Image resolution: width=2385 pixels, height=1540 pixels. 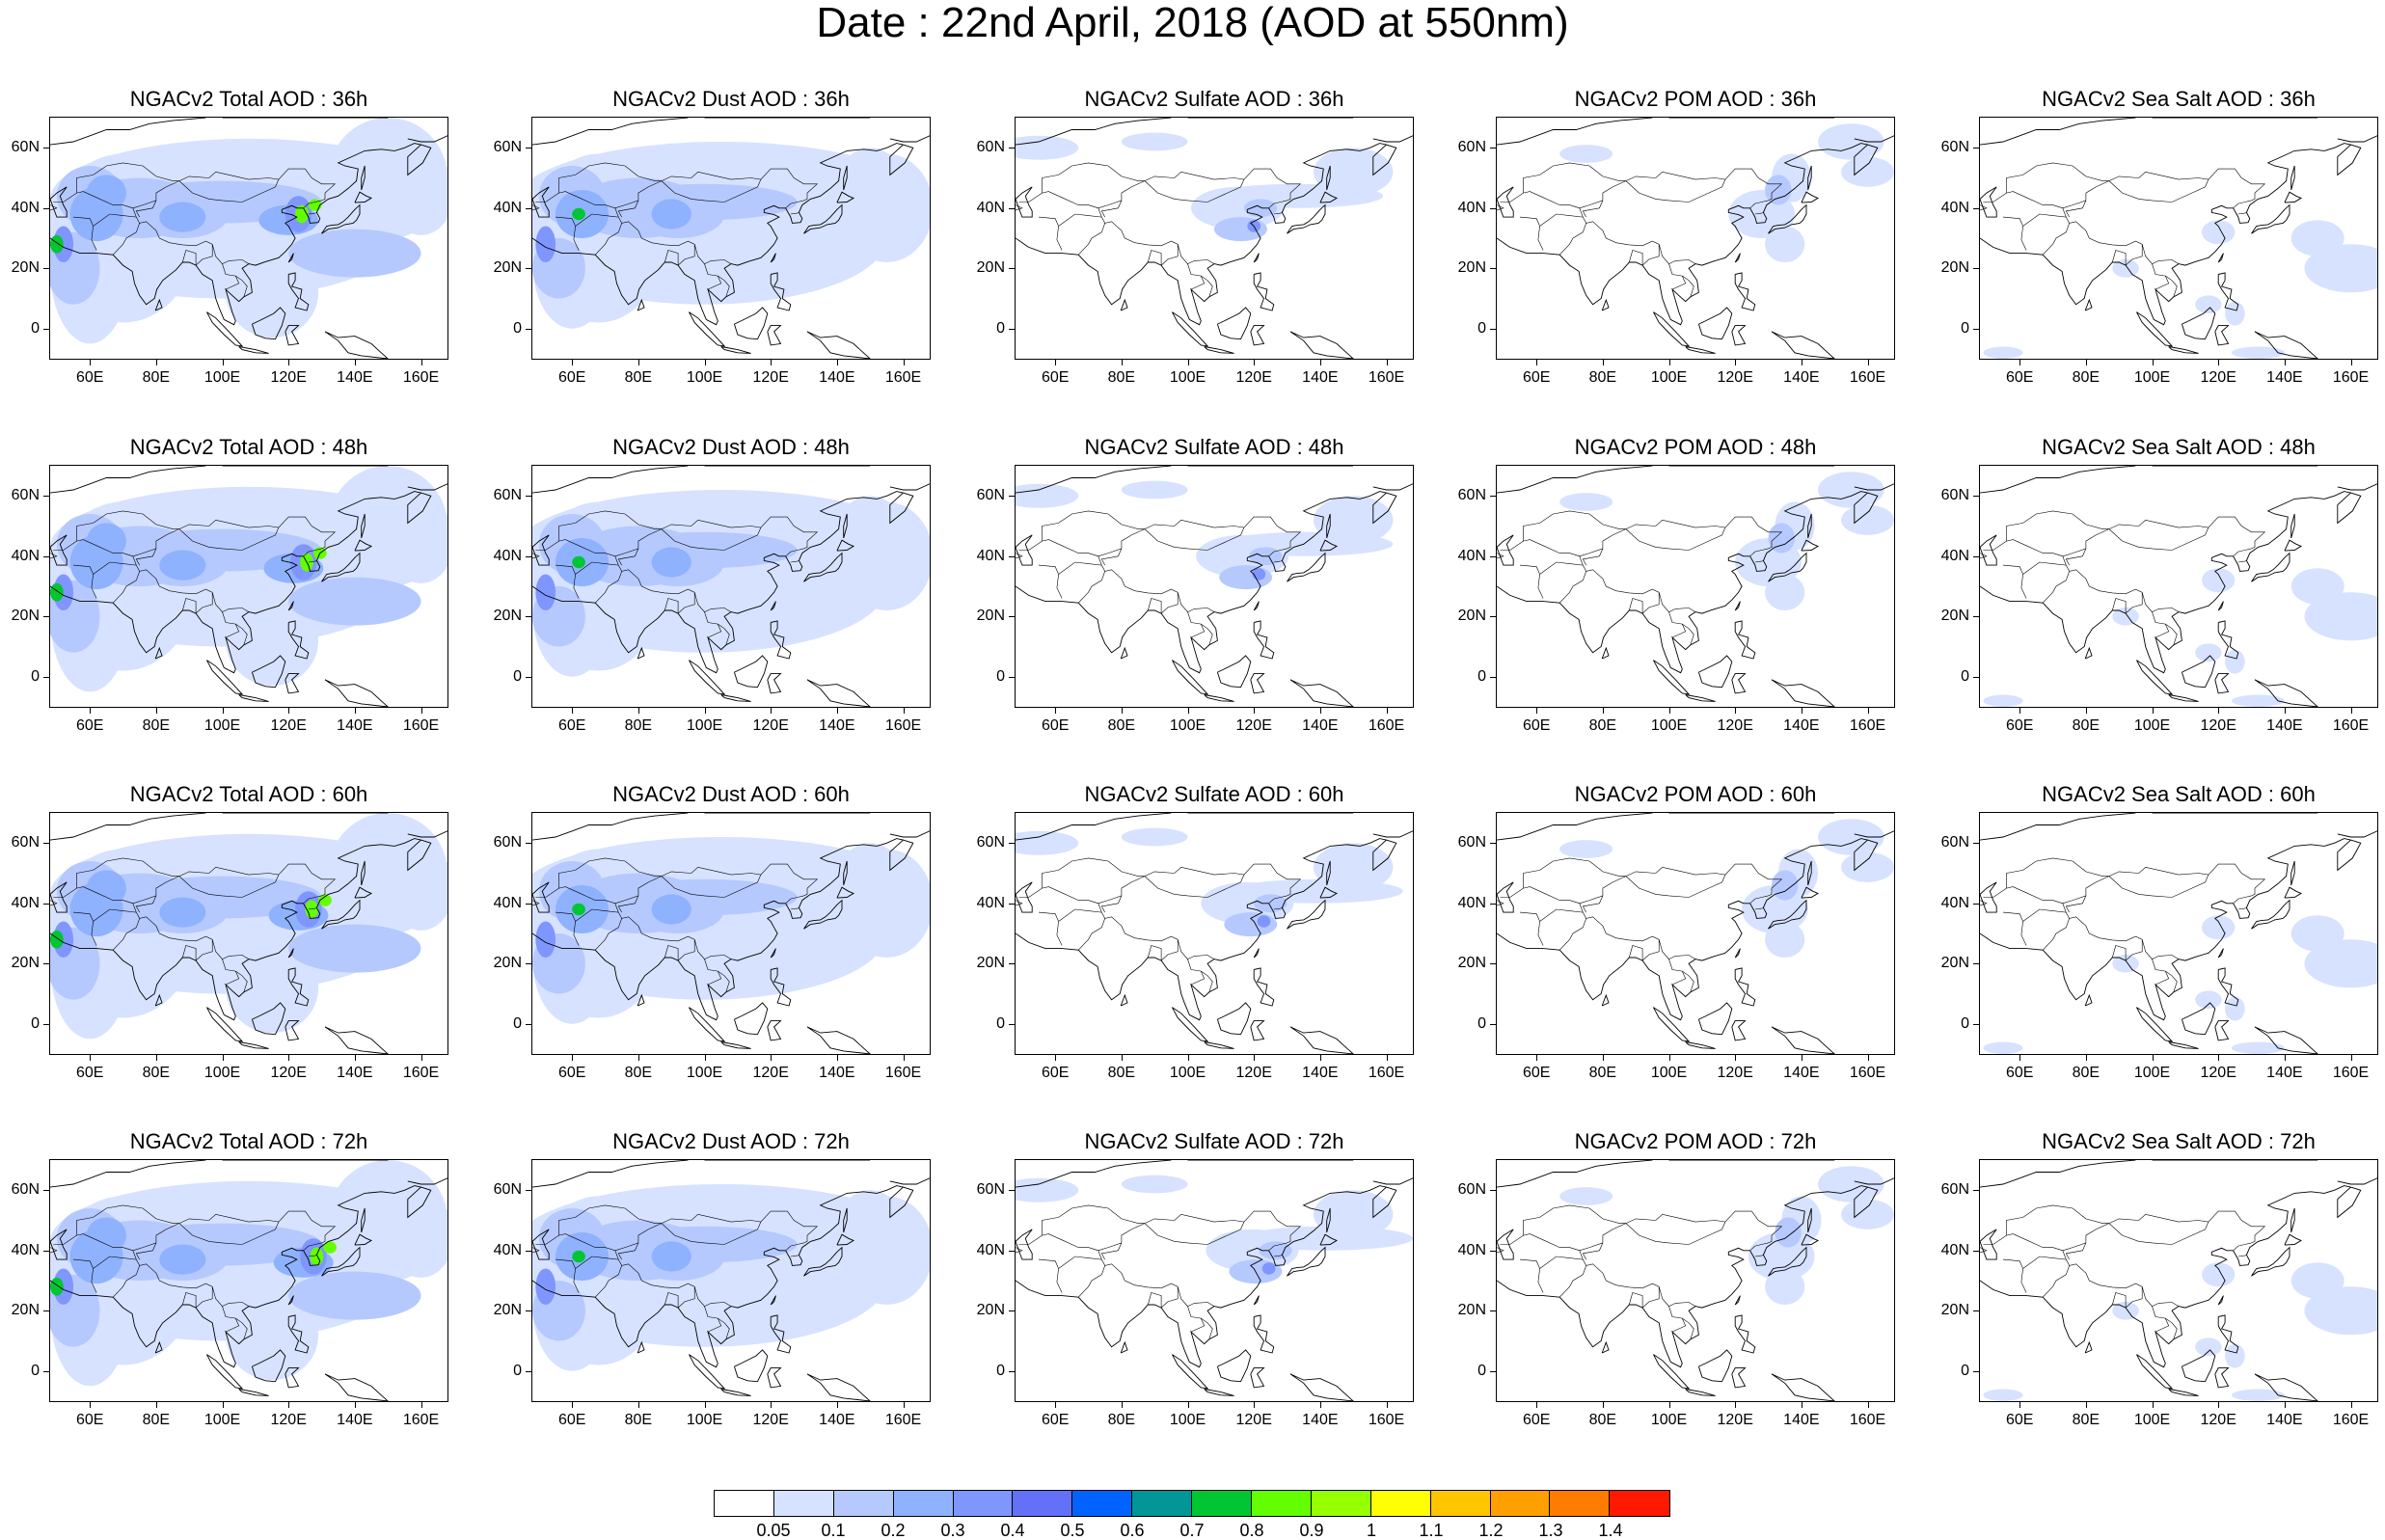 What do you see at coordinates (248, 99) in the screenshot?
I see `panel-title: NGACv2 Total AOD : 36h` at bounding box center [248, 99].